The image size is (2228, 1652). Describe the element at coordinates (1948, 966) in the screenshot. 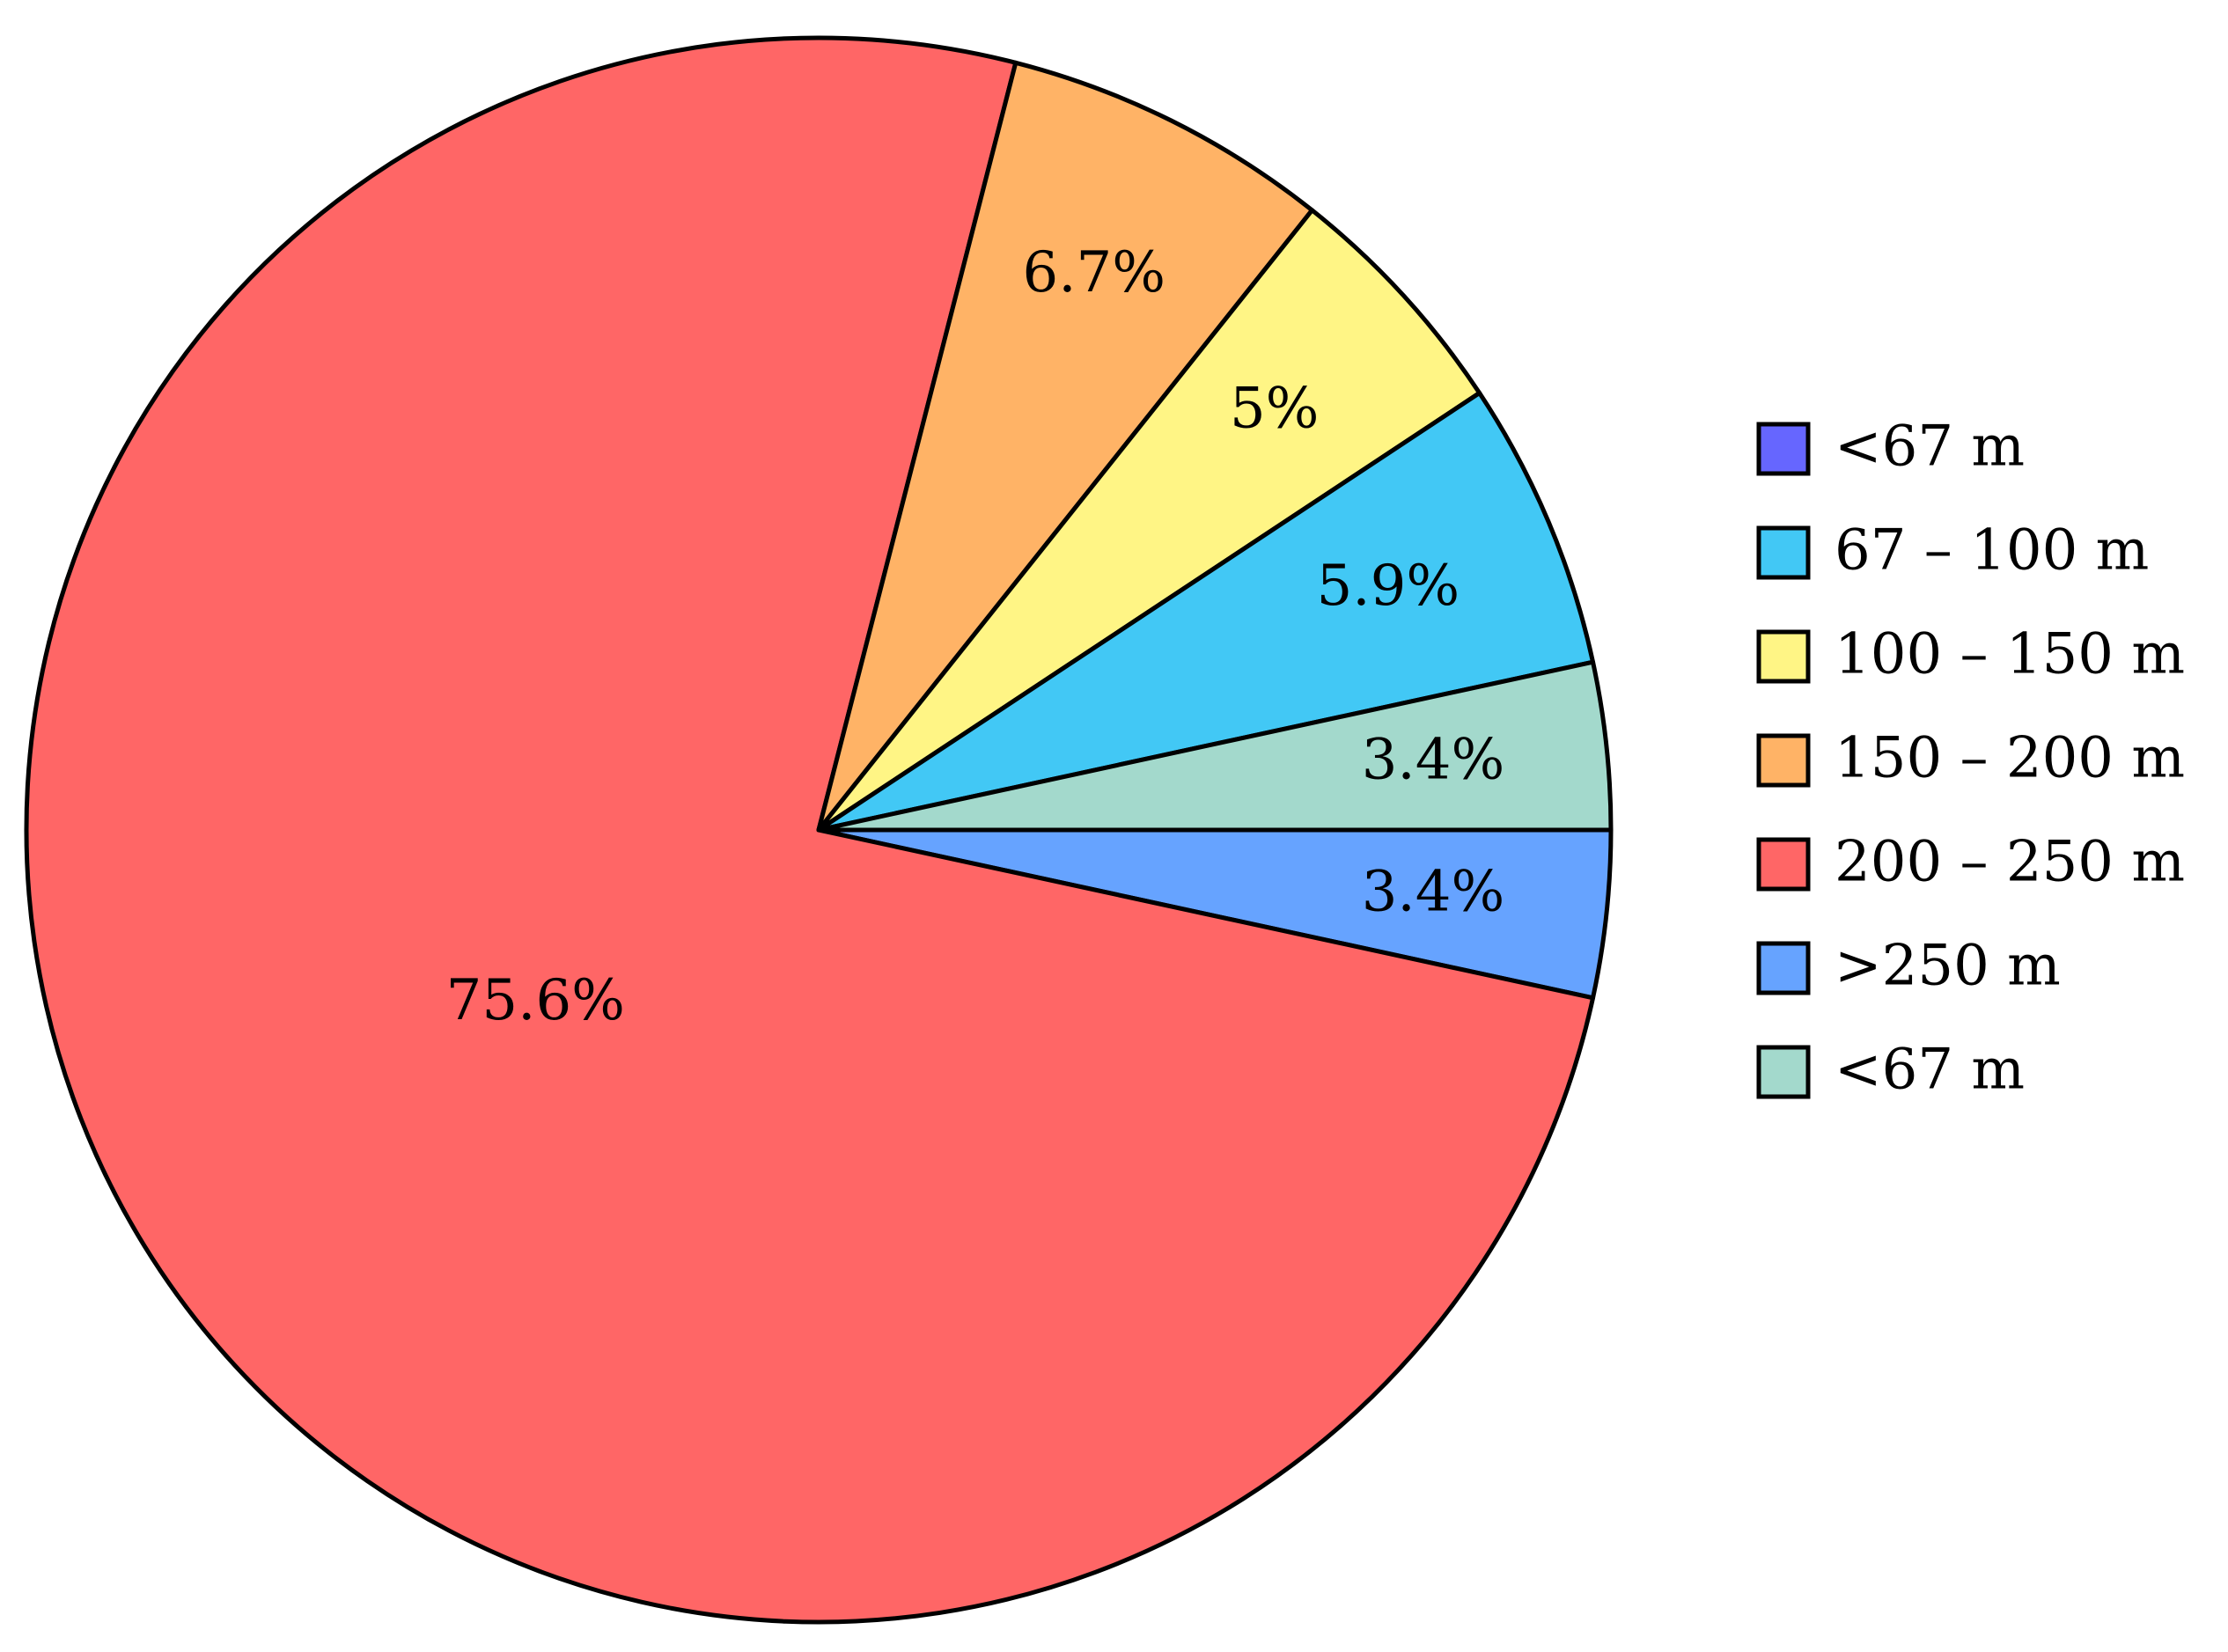

I see `legend-label: >250 m` at that location.